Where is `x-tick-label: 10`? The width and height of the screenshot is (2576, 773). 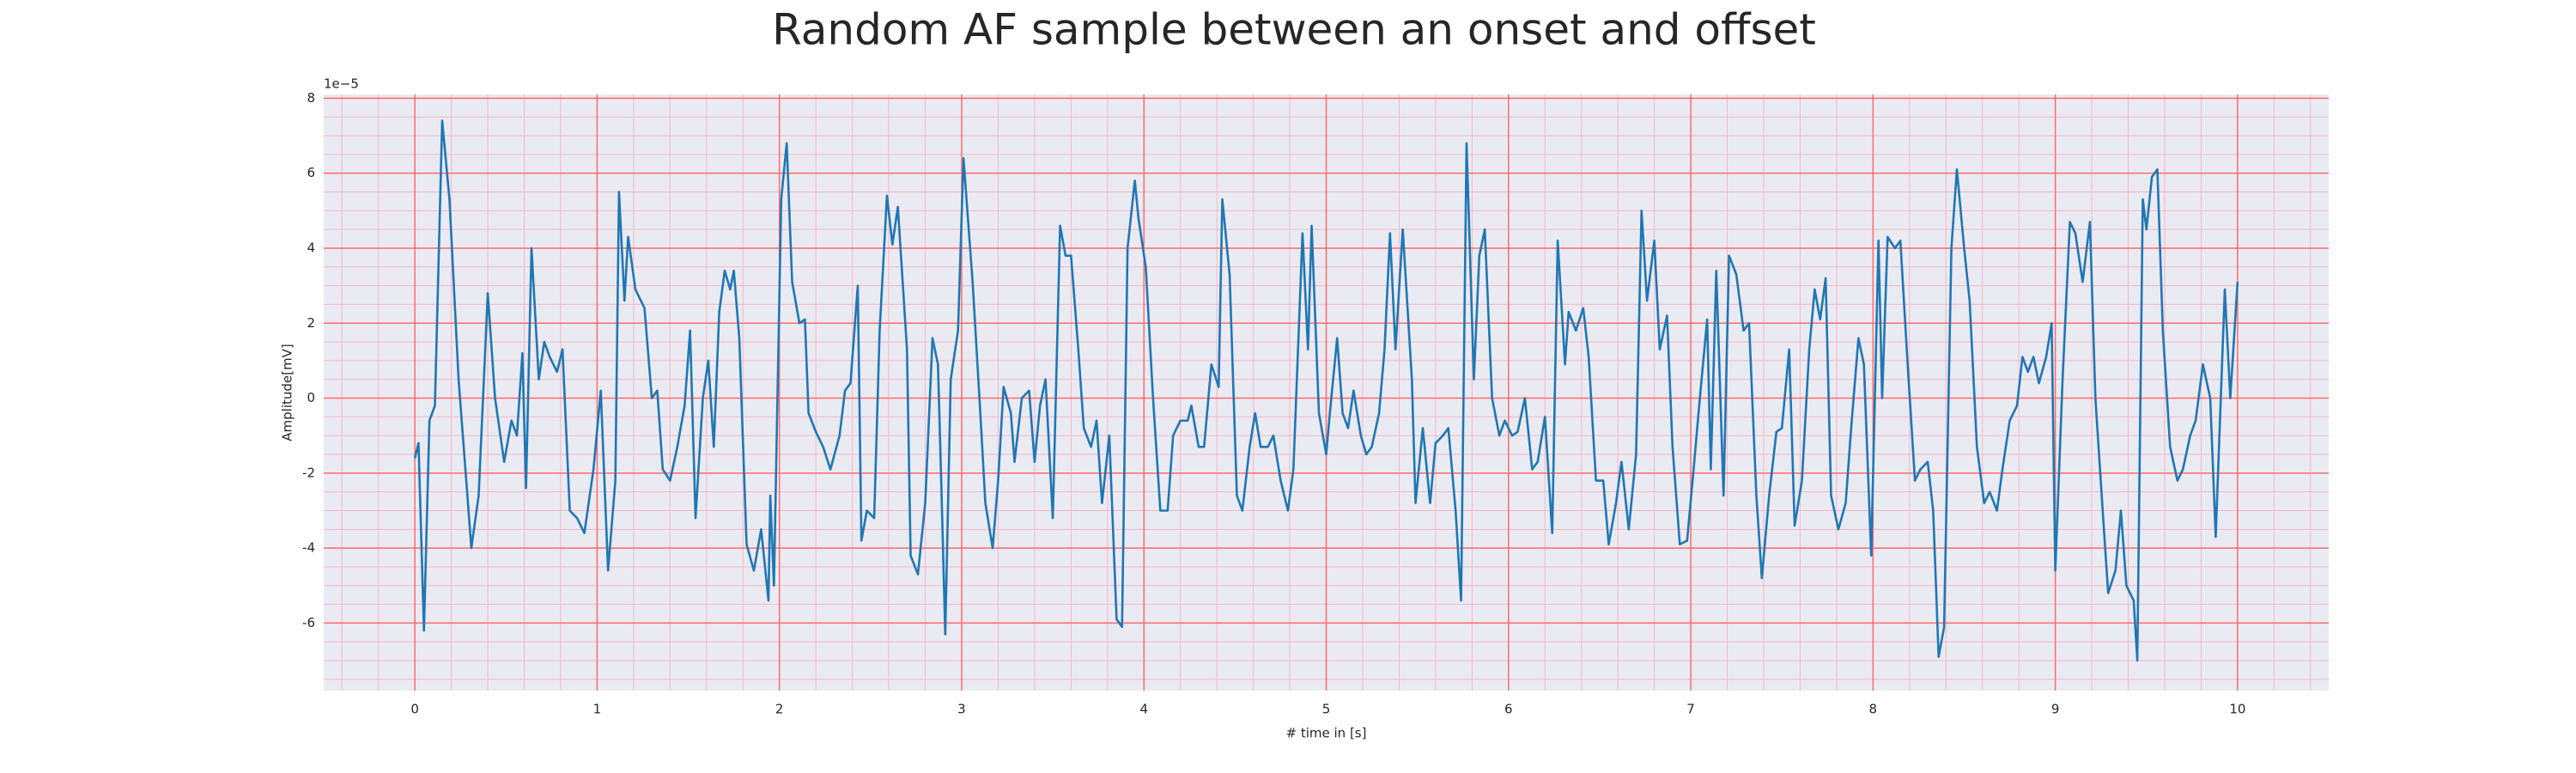
x-tick-label: 10 is located at coordinates (2237, 709).